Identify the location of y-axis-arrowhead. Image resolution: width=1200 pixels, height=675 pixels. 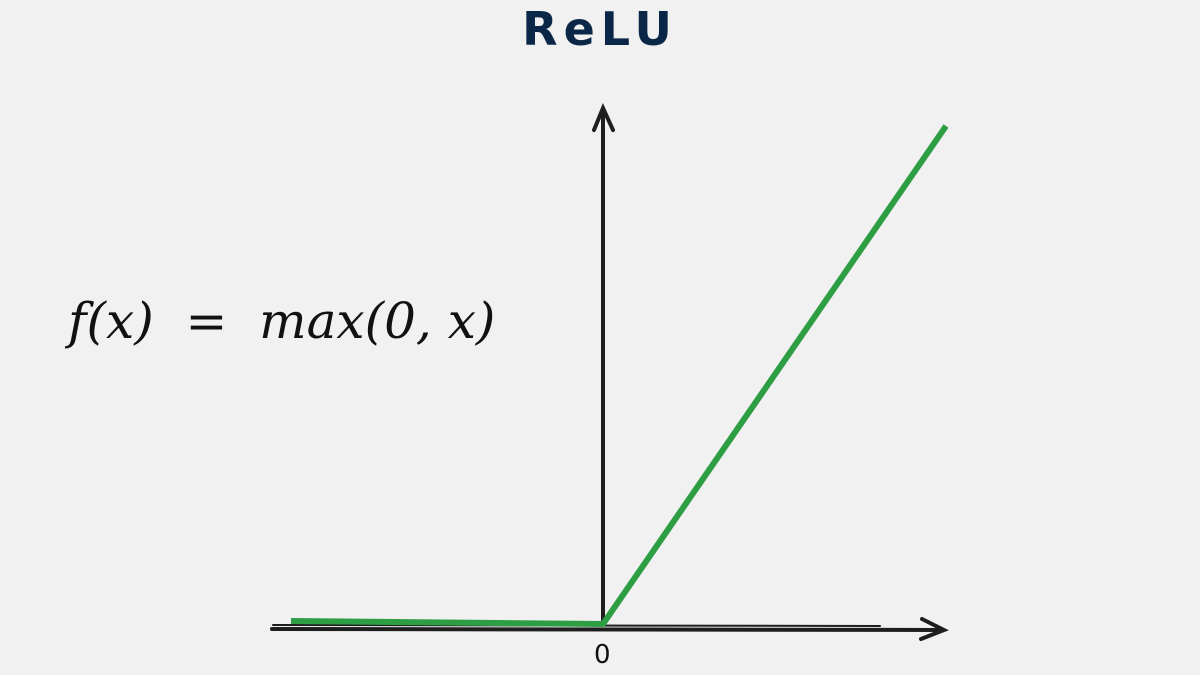
(603, 117).